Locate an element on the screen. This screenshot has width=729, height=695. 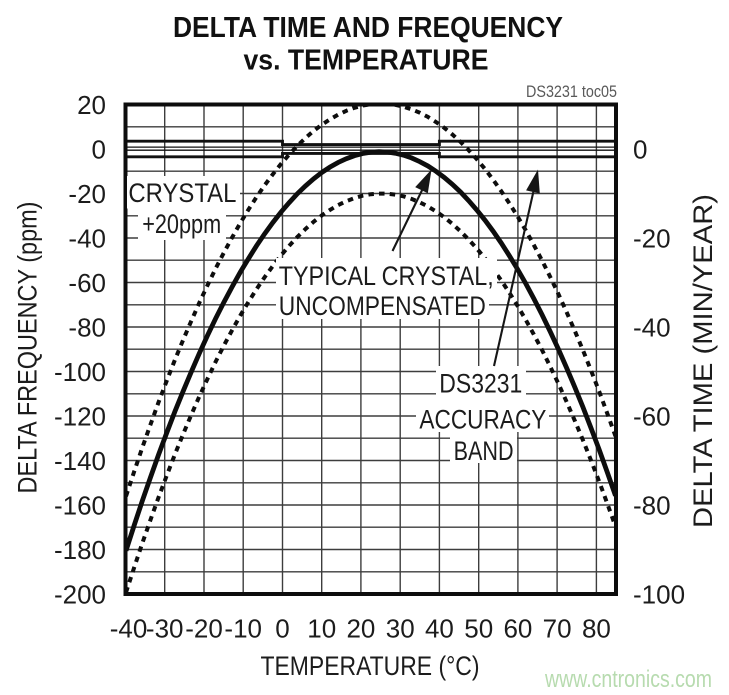
svg-text: BAND is located at coordinates (484, 451).